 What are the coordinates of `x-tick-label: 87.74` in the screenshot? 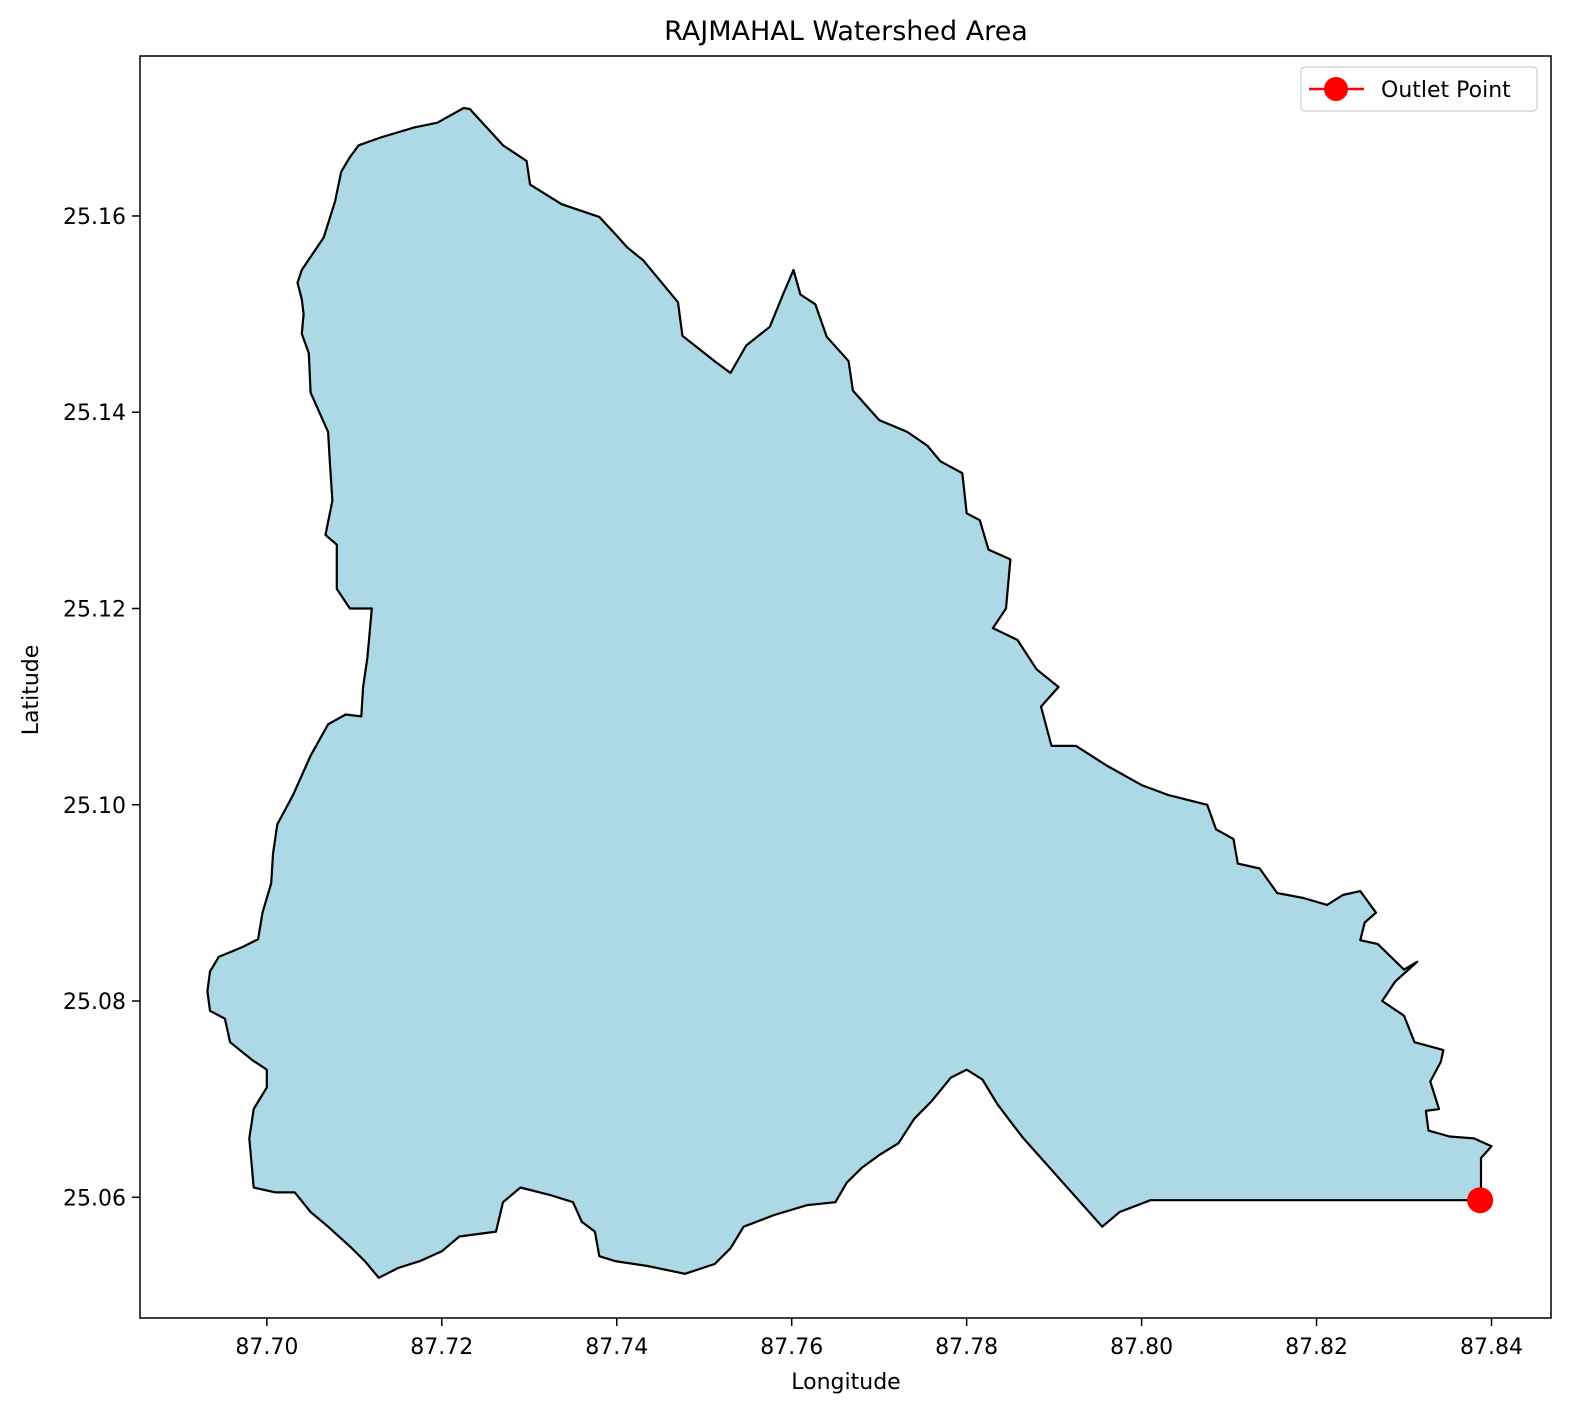 It's located at (616, 1347).